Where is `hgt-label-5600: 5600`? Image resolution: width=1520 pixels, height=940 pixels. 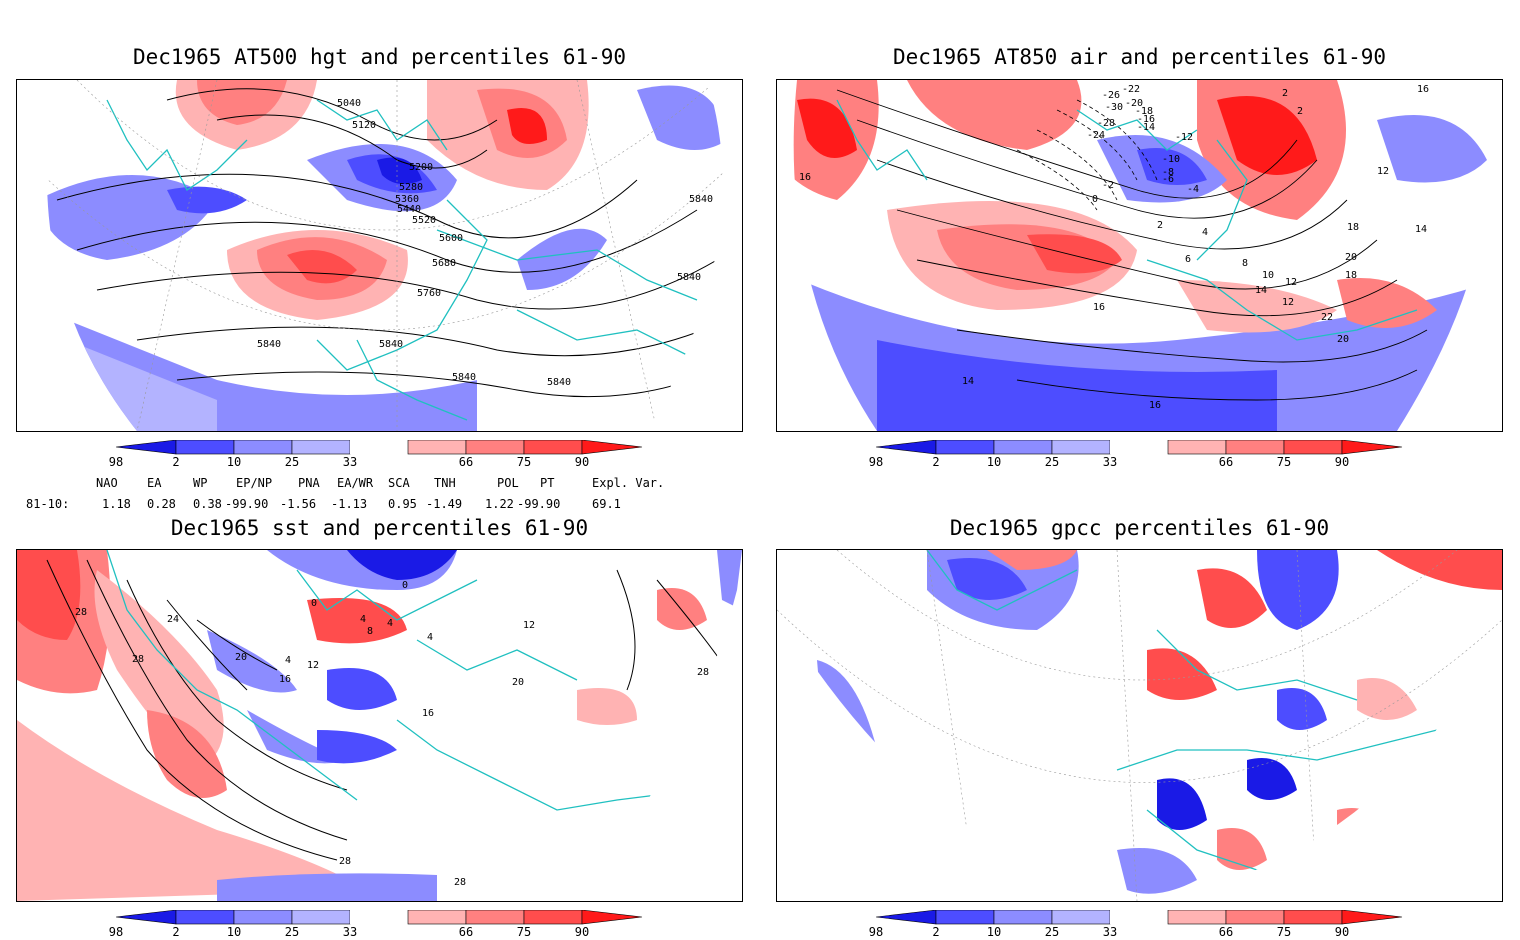 hgt-label-5600: 5600 is located at coordinates (451, 238).